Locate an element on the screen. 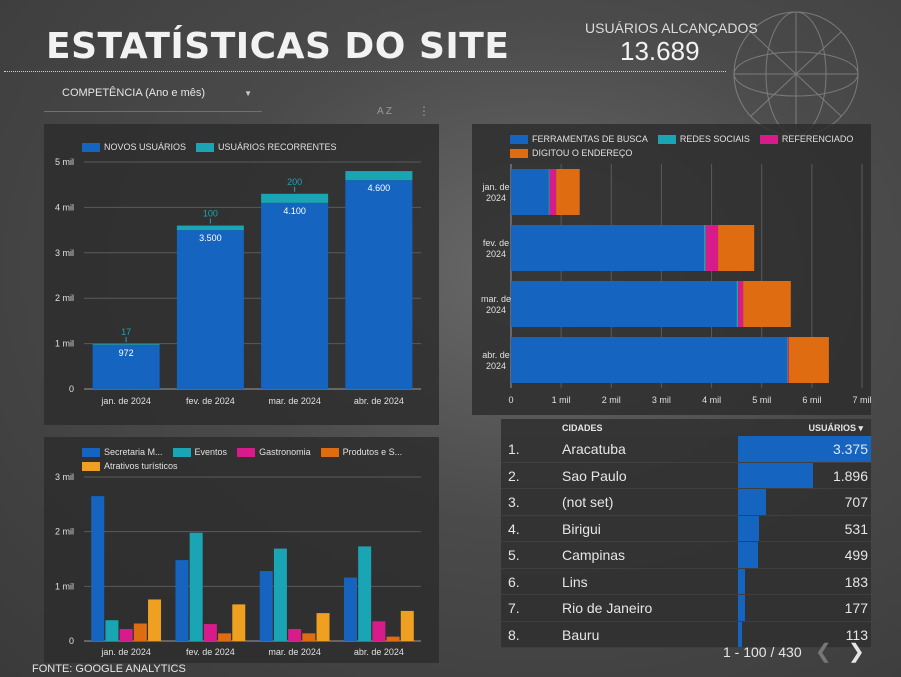 This screenshot has width=901, height=677. legend-label: Gastronomia is located at coordinates (285, 452).